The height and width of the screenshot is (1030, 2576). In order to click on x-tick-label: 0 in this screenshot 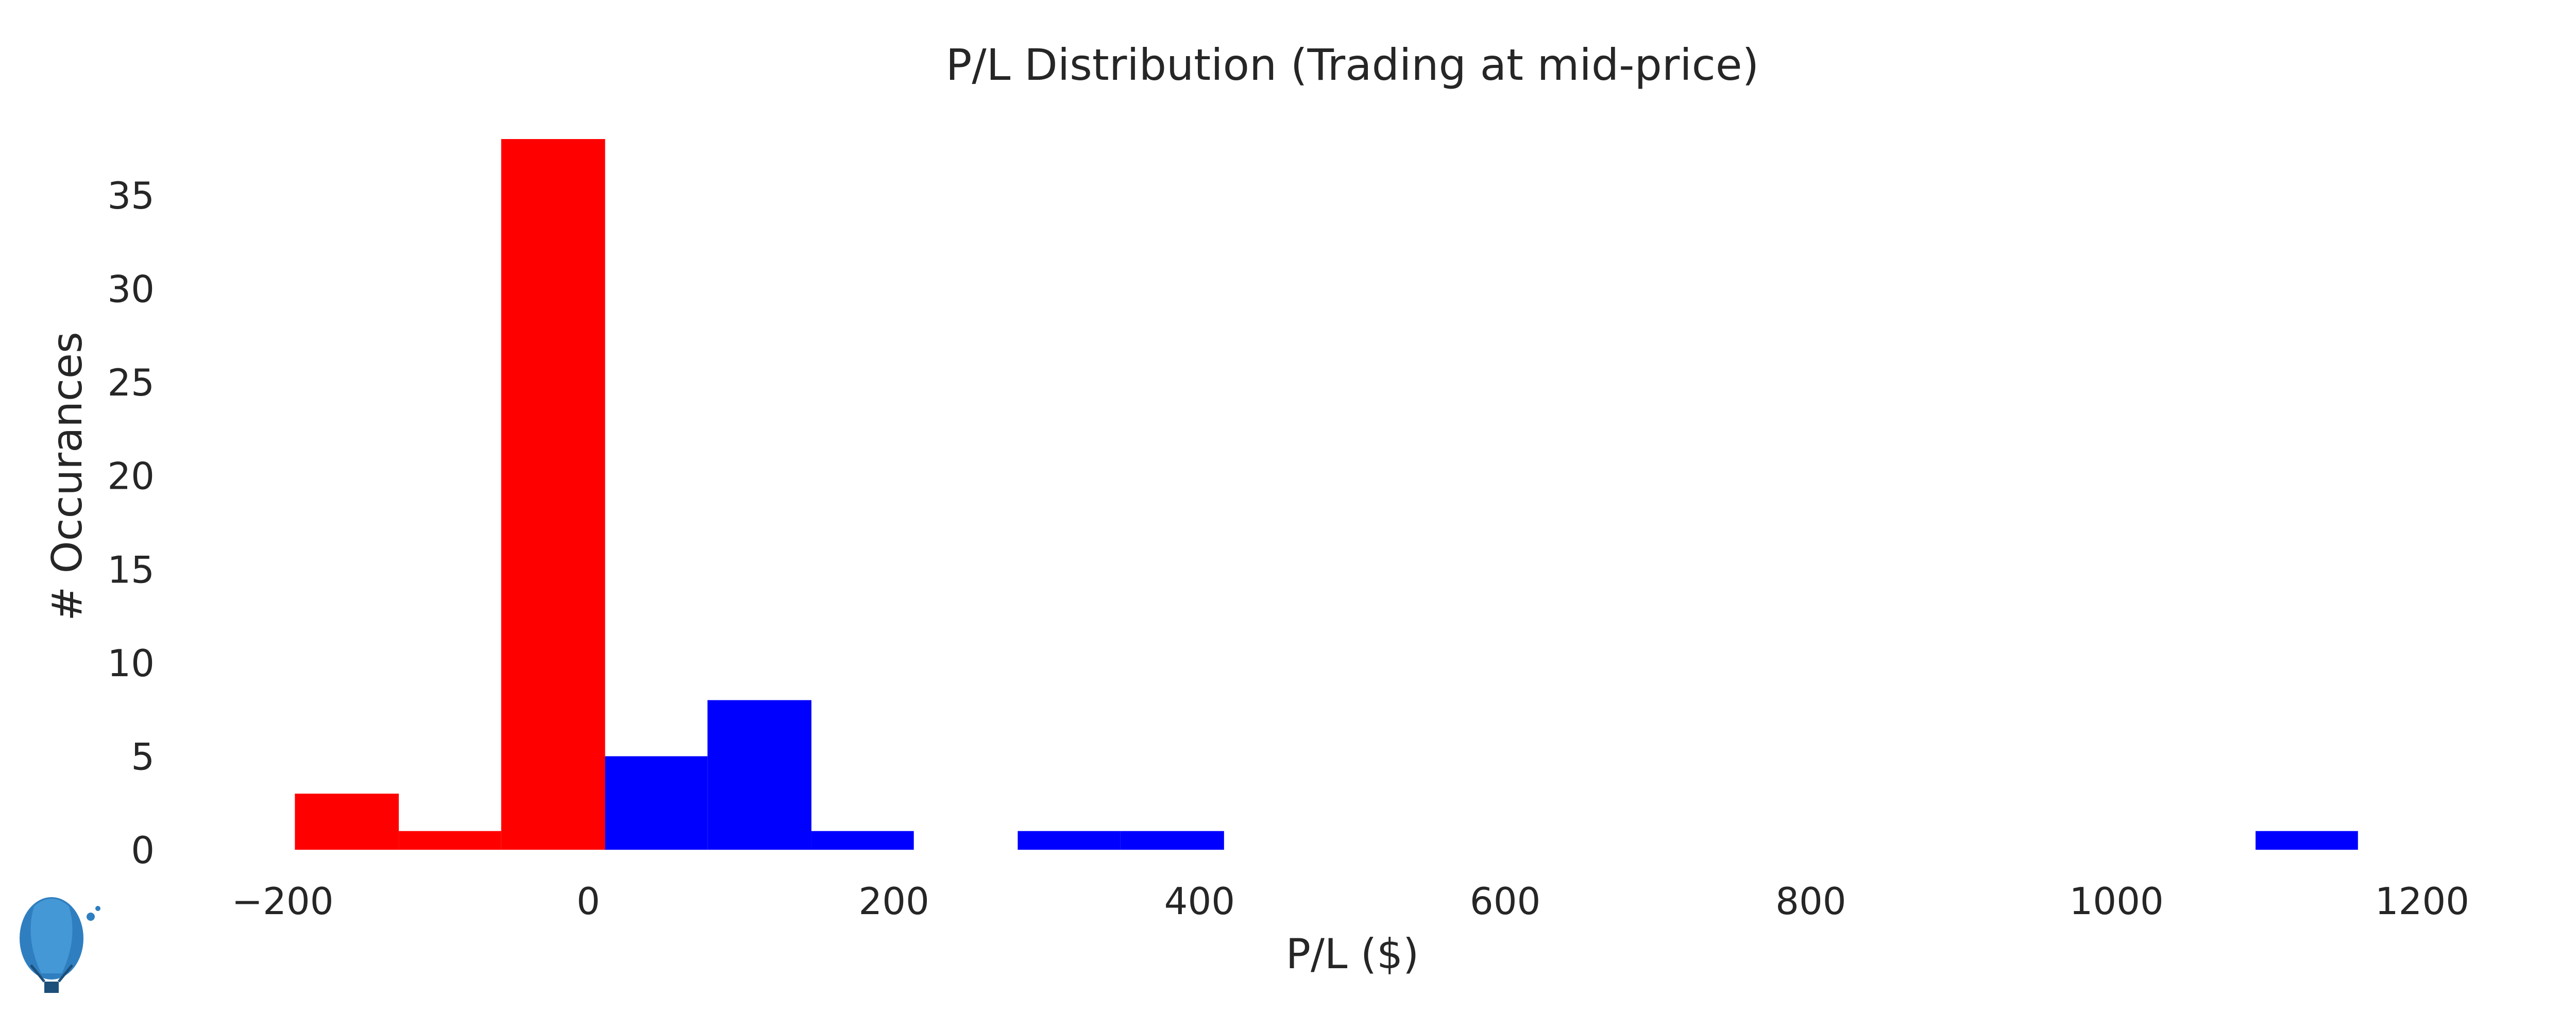, I will do `click(588, 902)`.